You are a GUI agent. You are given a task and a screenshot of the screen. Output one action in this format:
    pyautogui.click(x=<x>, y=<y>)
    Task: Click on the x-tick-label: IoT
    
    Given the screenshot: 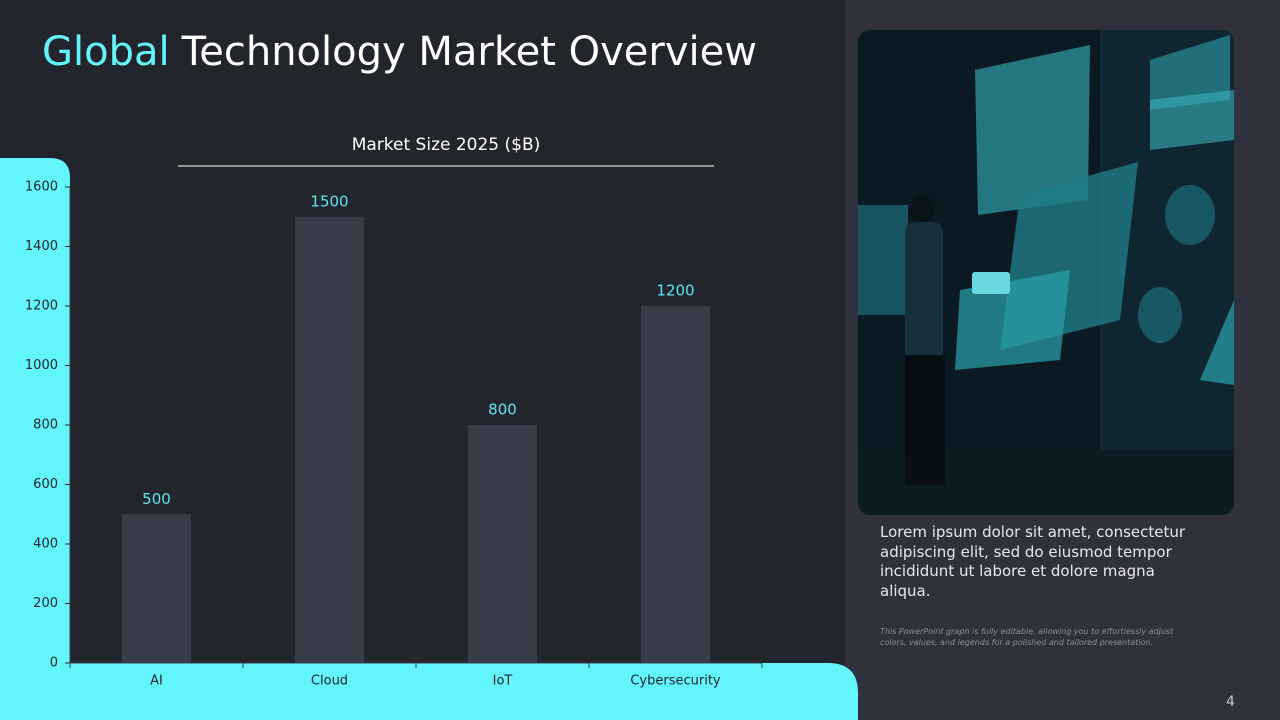 What is the action you would take?
    pyautogui.click(x=503, y=681)
    